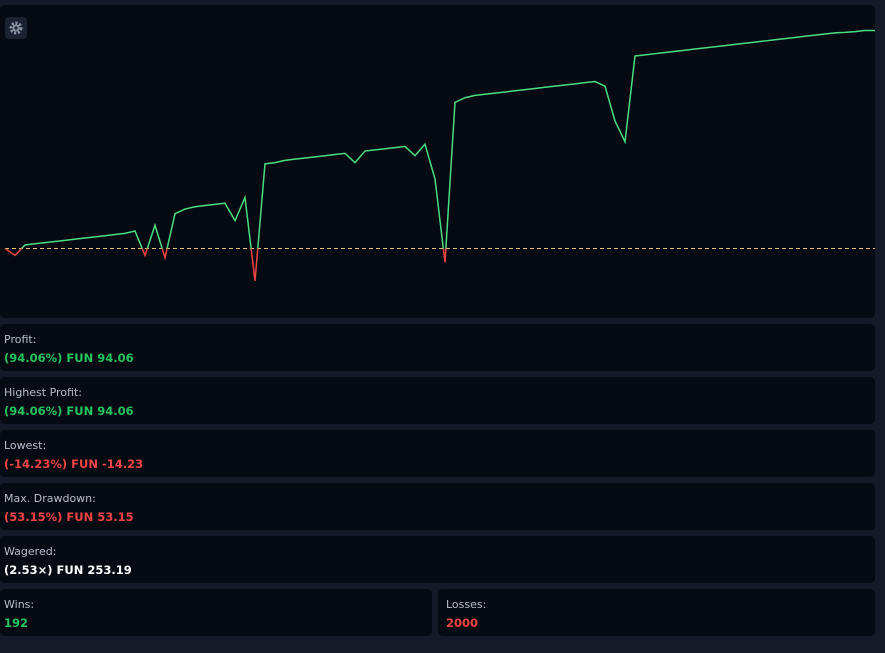  I want to click on stat-label: Wagered:, so click(30, 551).